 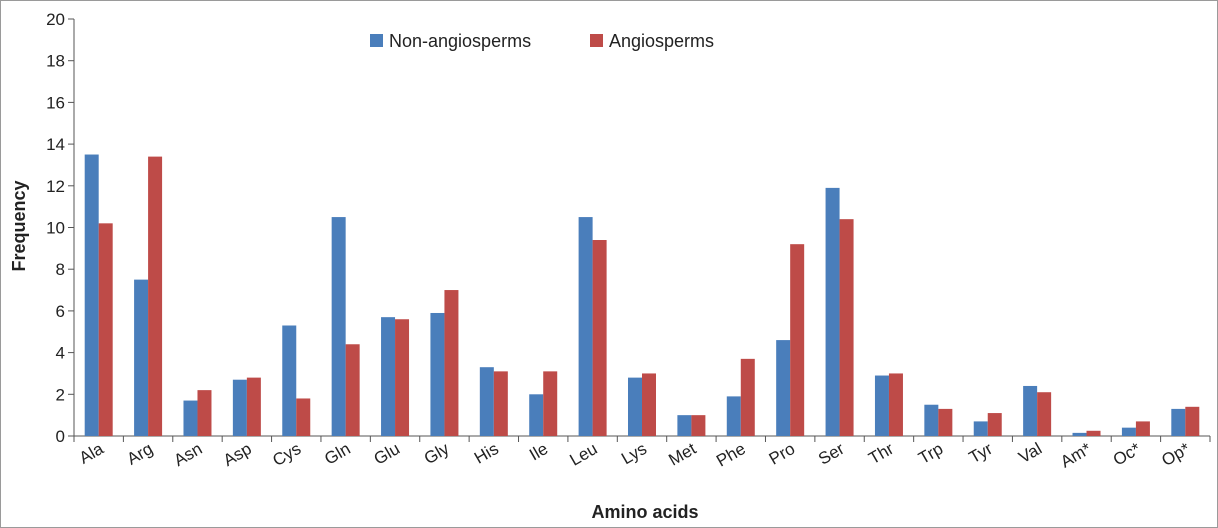 I want to click on bar-angiosperms-tyr, so click(x=994, y=424).